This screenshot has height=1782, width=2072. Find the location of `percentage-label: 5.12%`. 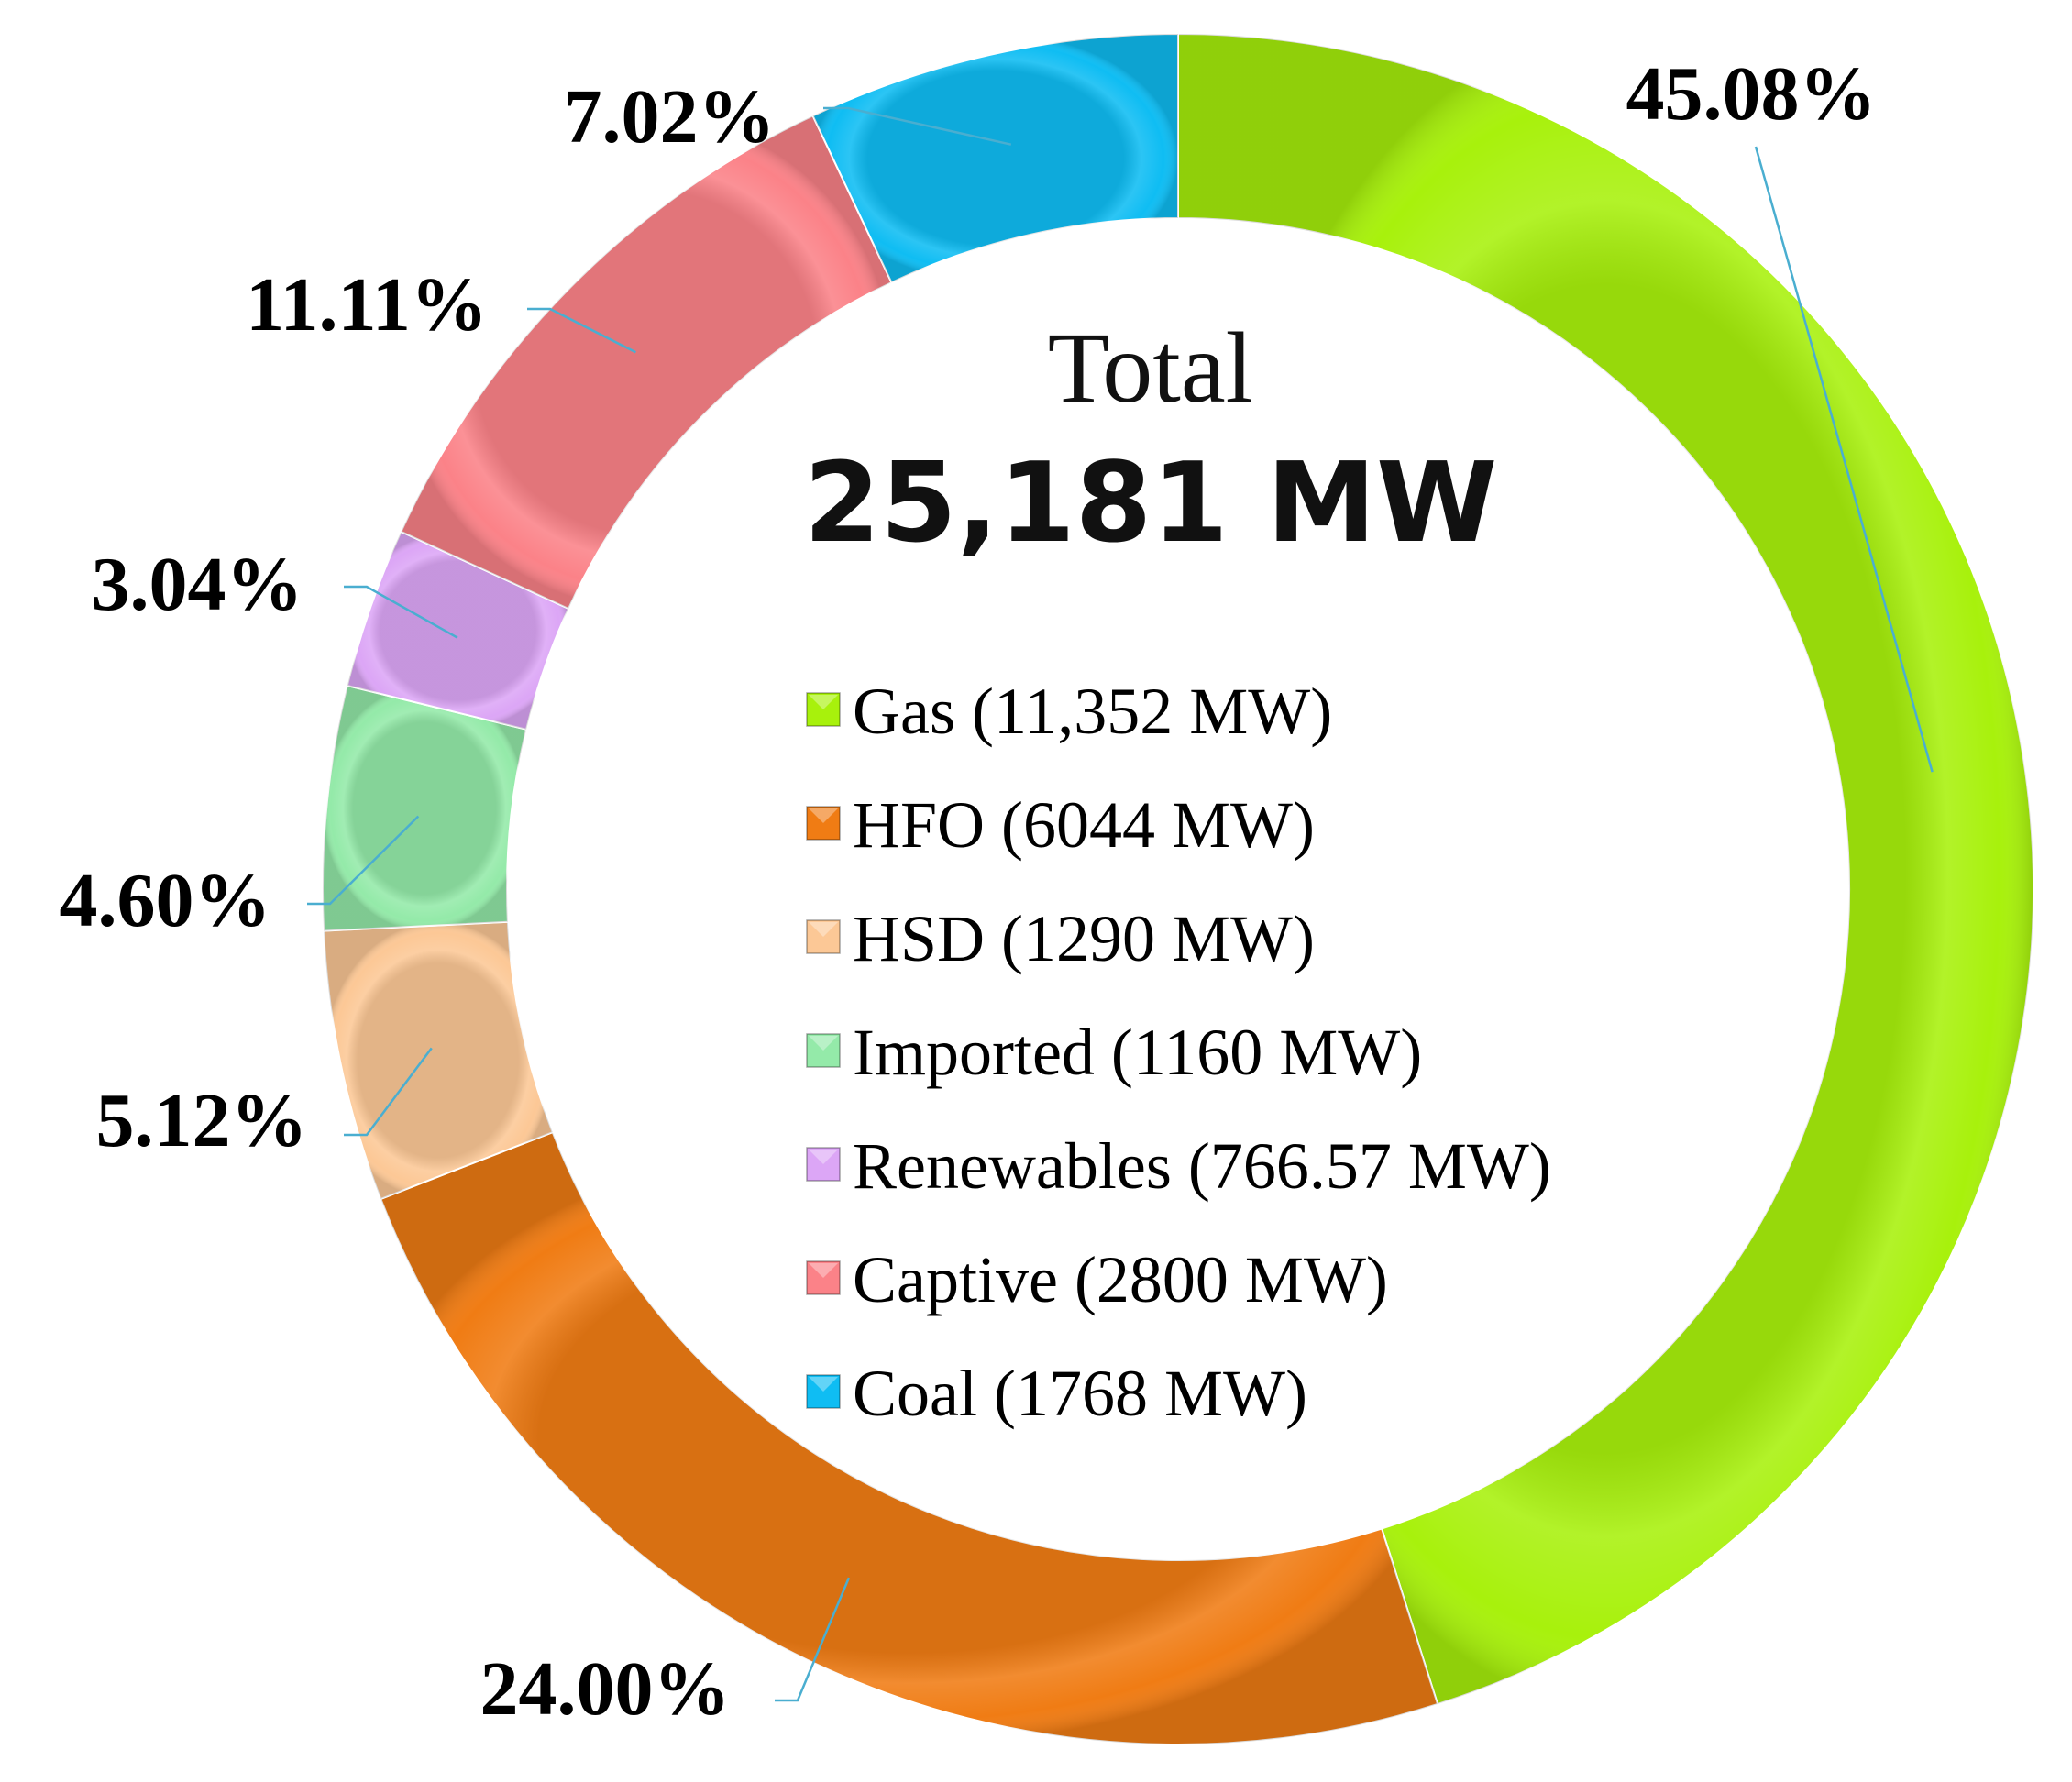

percentage-label: 5.12% is located at coordinates (202, 1120).